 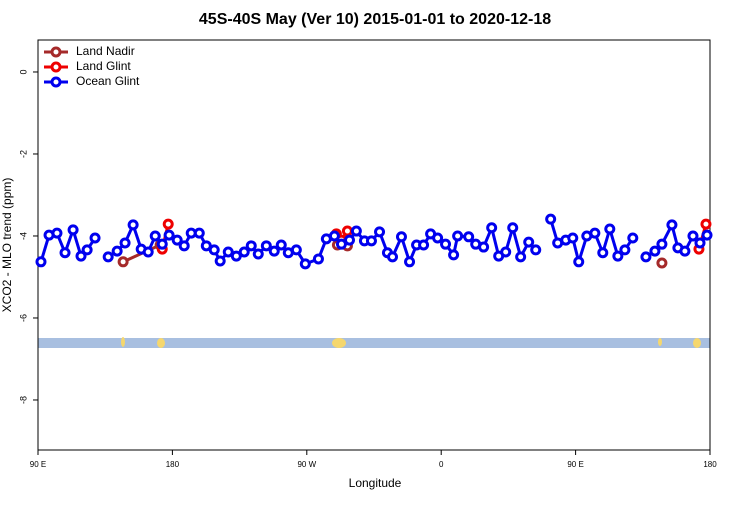 What do you see at coordinates (23, 236) in the screenshot?
I see `y-tick-label: -4` at bounding box center [23, 236].